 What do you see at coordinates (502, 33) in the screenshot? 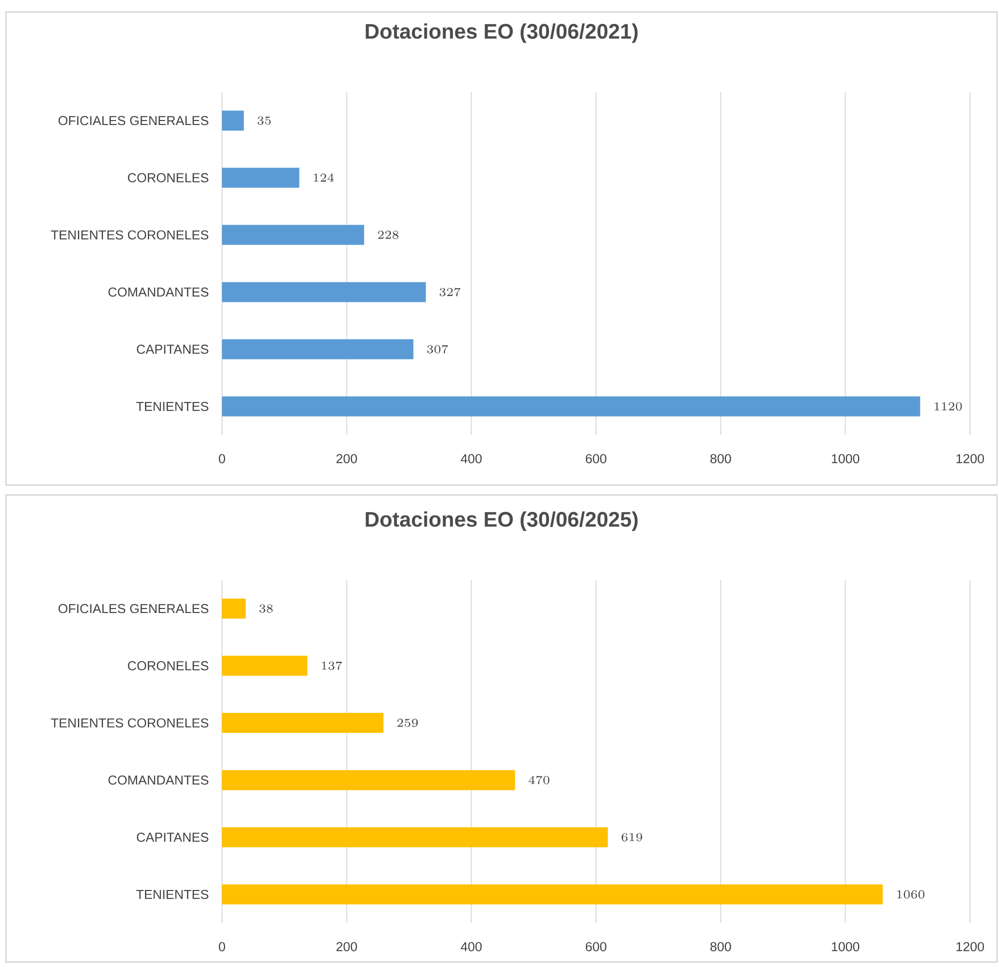
I see `chart-title: Dotaciones EO (30/06/2021)` at bounding box center [502, 33].